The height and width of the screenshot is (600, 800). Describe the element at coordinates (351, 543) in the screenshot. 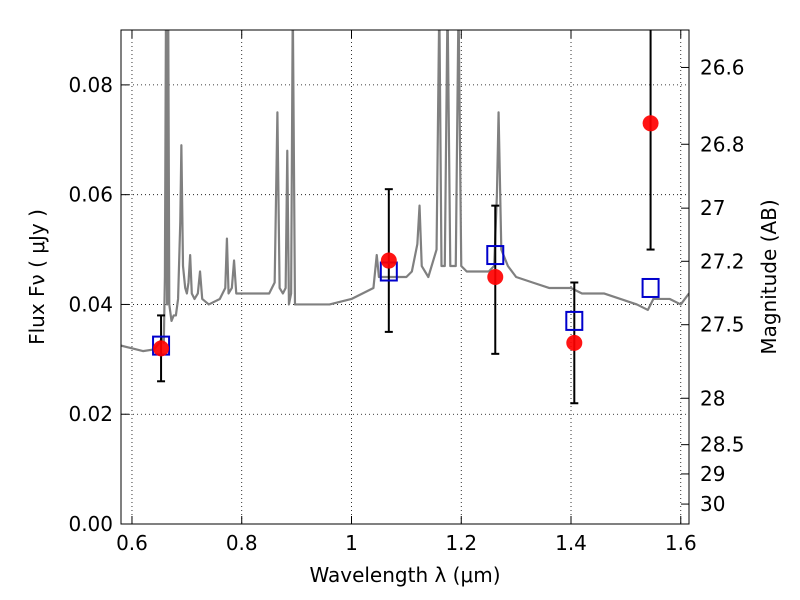

I see `x-tick-label: 1` at that location.